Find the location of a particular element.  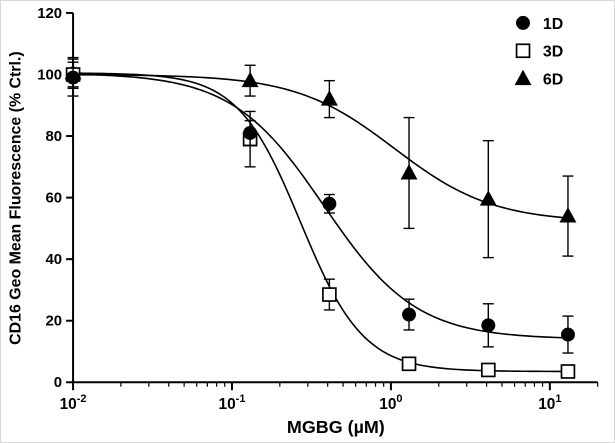

x-tick-label: 10⁻¹ is located at coordinates (232, 403).